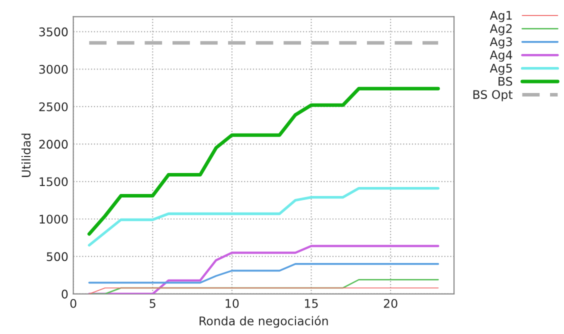 The width and height of the screenshot is (564, 334). Describe the element at coordinates (501, 69) in the screenshot. I see `legend-label: Ag5` at that location.